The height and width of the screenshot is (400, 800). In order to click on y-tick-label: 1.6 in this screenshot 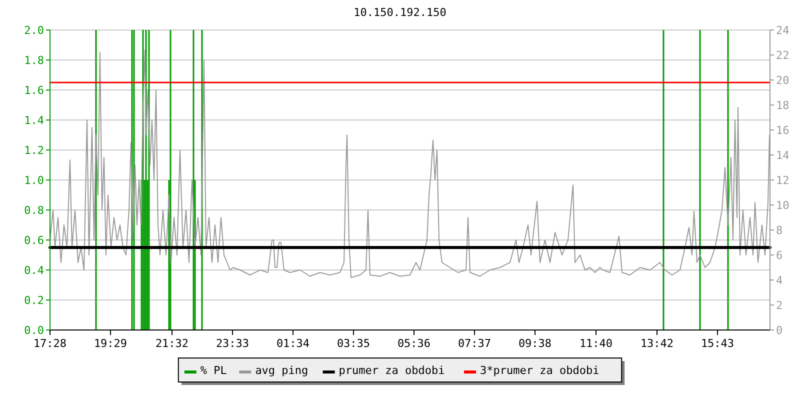, I will do `click(34, 90)`.